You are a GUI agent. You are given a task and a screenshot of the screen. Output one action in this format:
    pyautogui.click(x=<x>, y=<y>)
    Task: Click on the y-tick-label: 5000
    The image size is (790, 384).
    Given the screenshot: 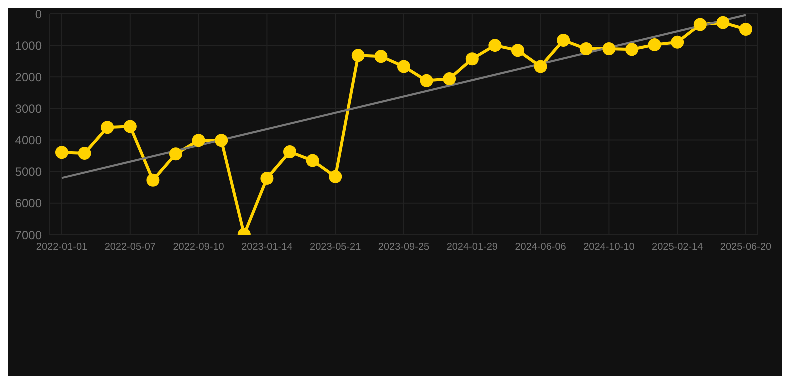 What is the action you would take?
    pyautogui.click(x=28, y=172)
    